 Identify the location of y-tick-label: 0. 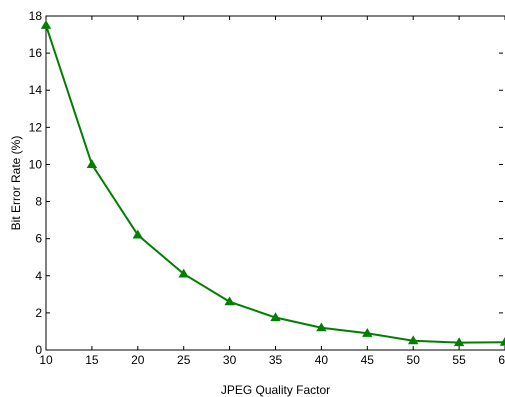
(38, 350).